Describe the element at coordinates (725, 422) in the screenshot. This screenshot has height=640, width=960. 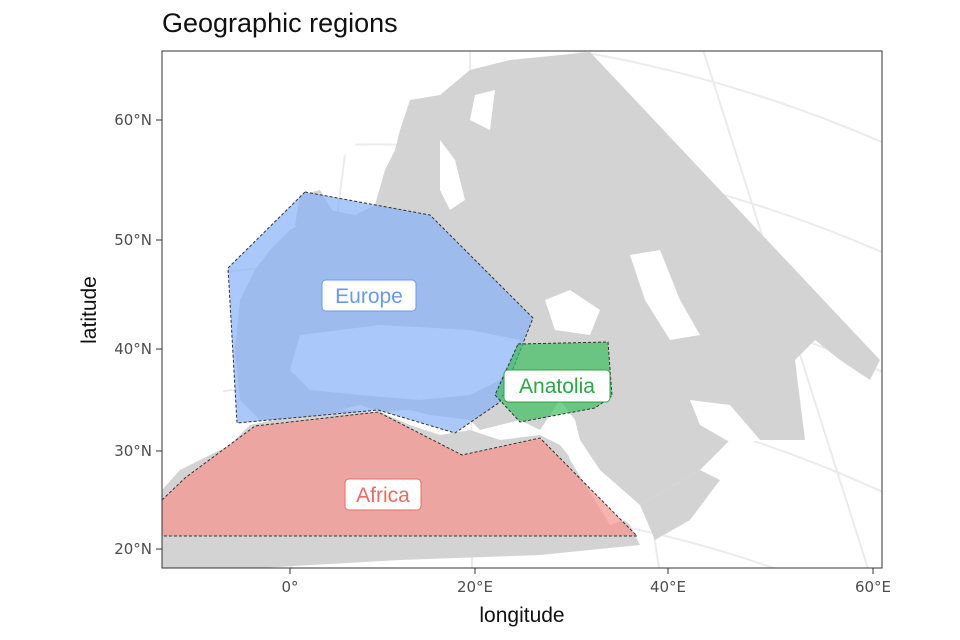
I see `water-persian-gulf` at that location.